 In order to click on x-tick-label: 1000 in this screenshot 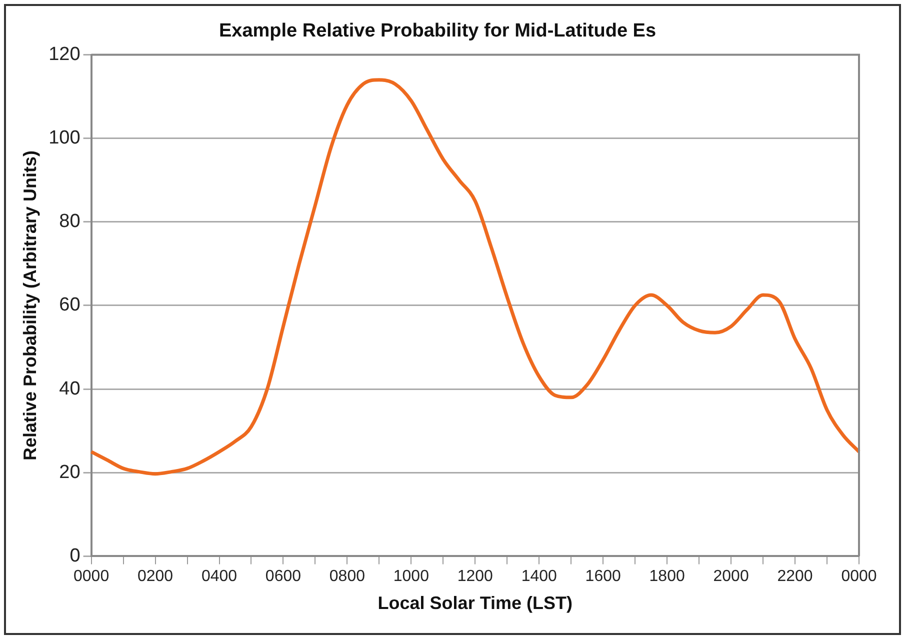, I will do `click(411, 577)`.